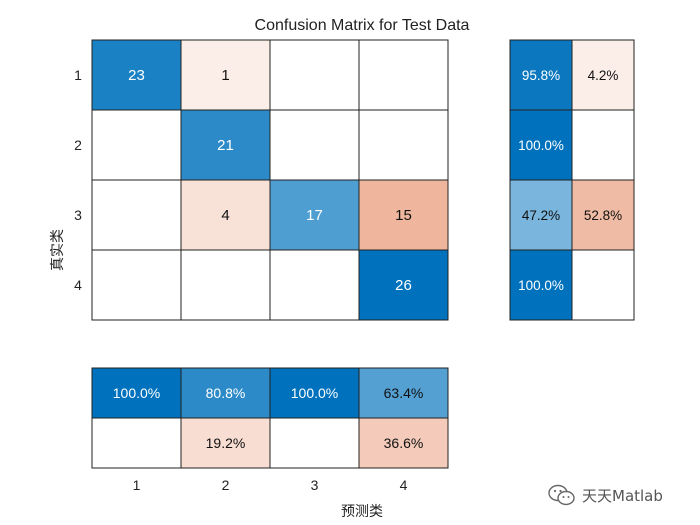  I want to click on column-summary-incorrect-value: 19.2%, so click(226, 443).